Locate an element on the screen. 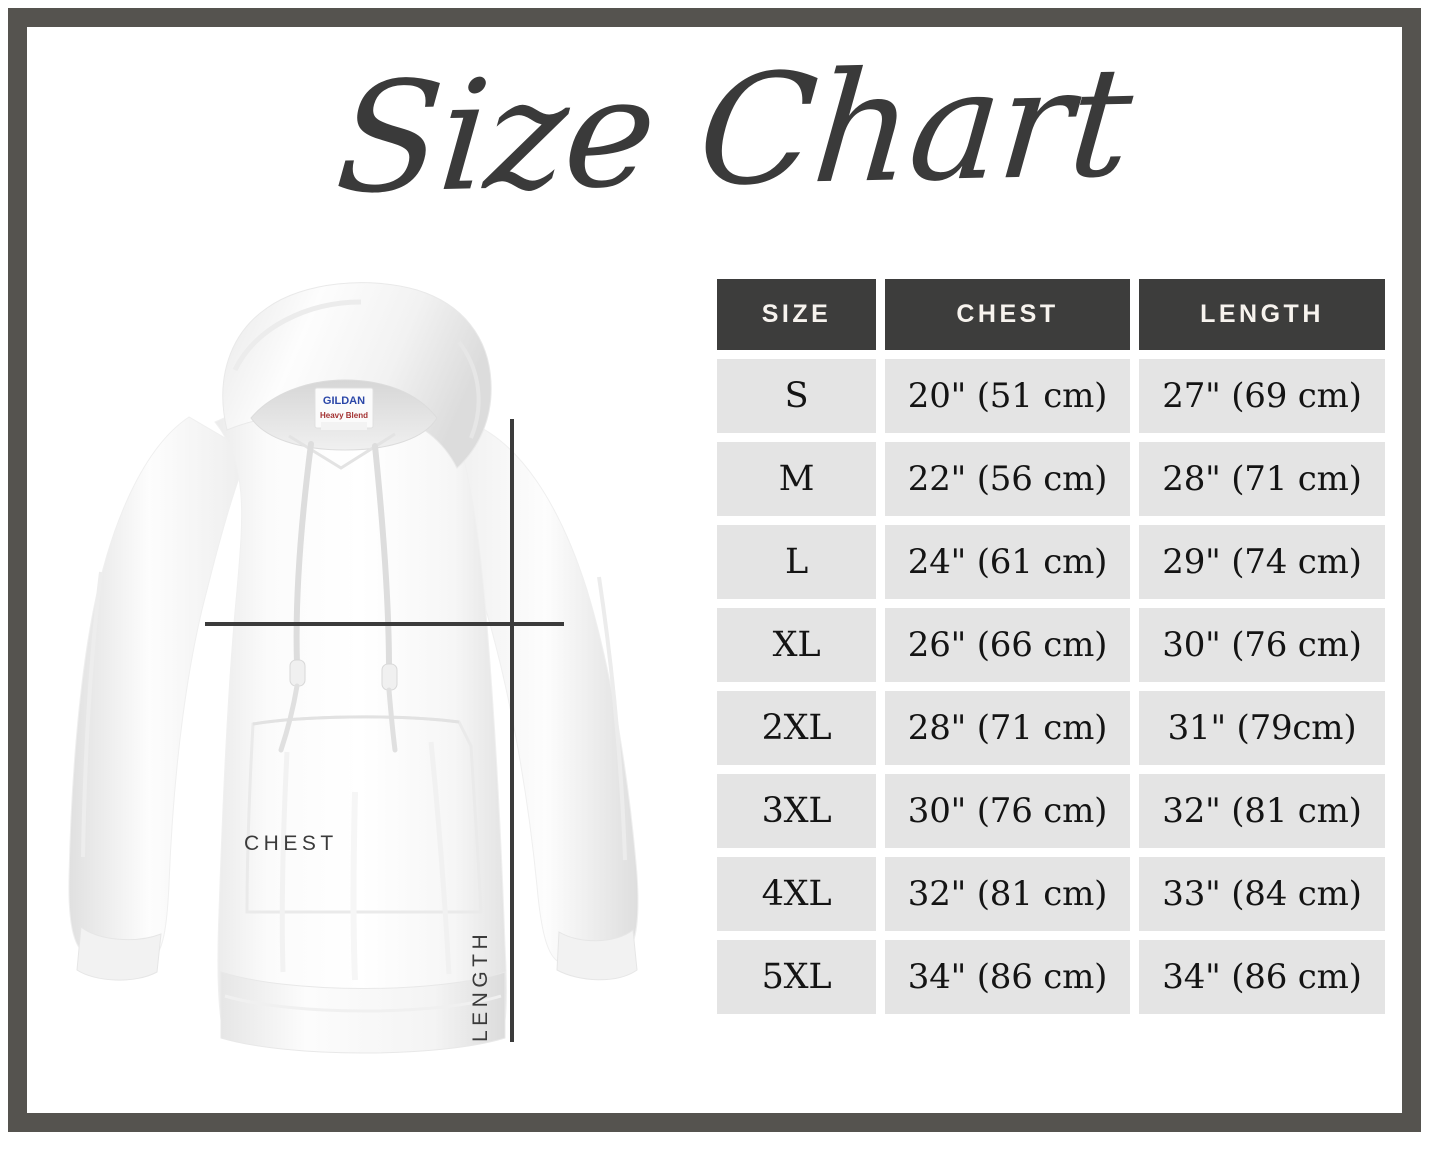 The height and width of the screenshot is (1156, 1445). cell-length: 29" (74 cm) is located at coordinates (1262, 562).